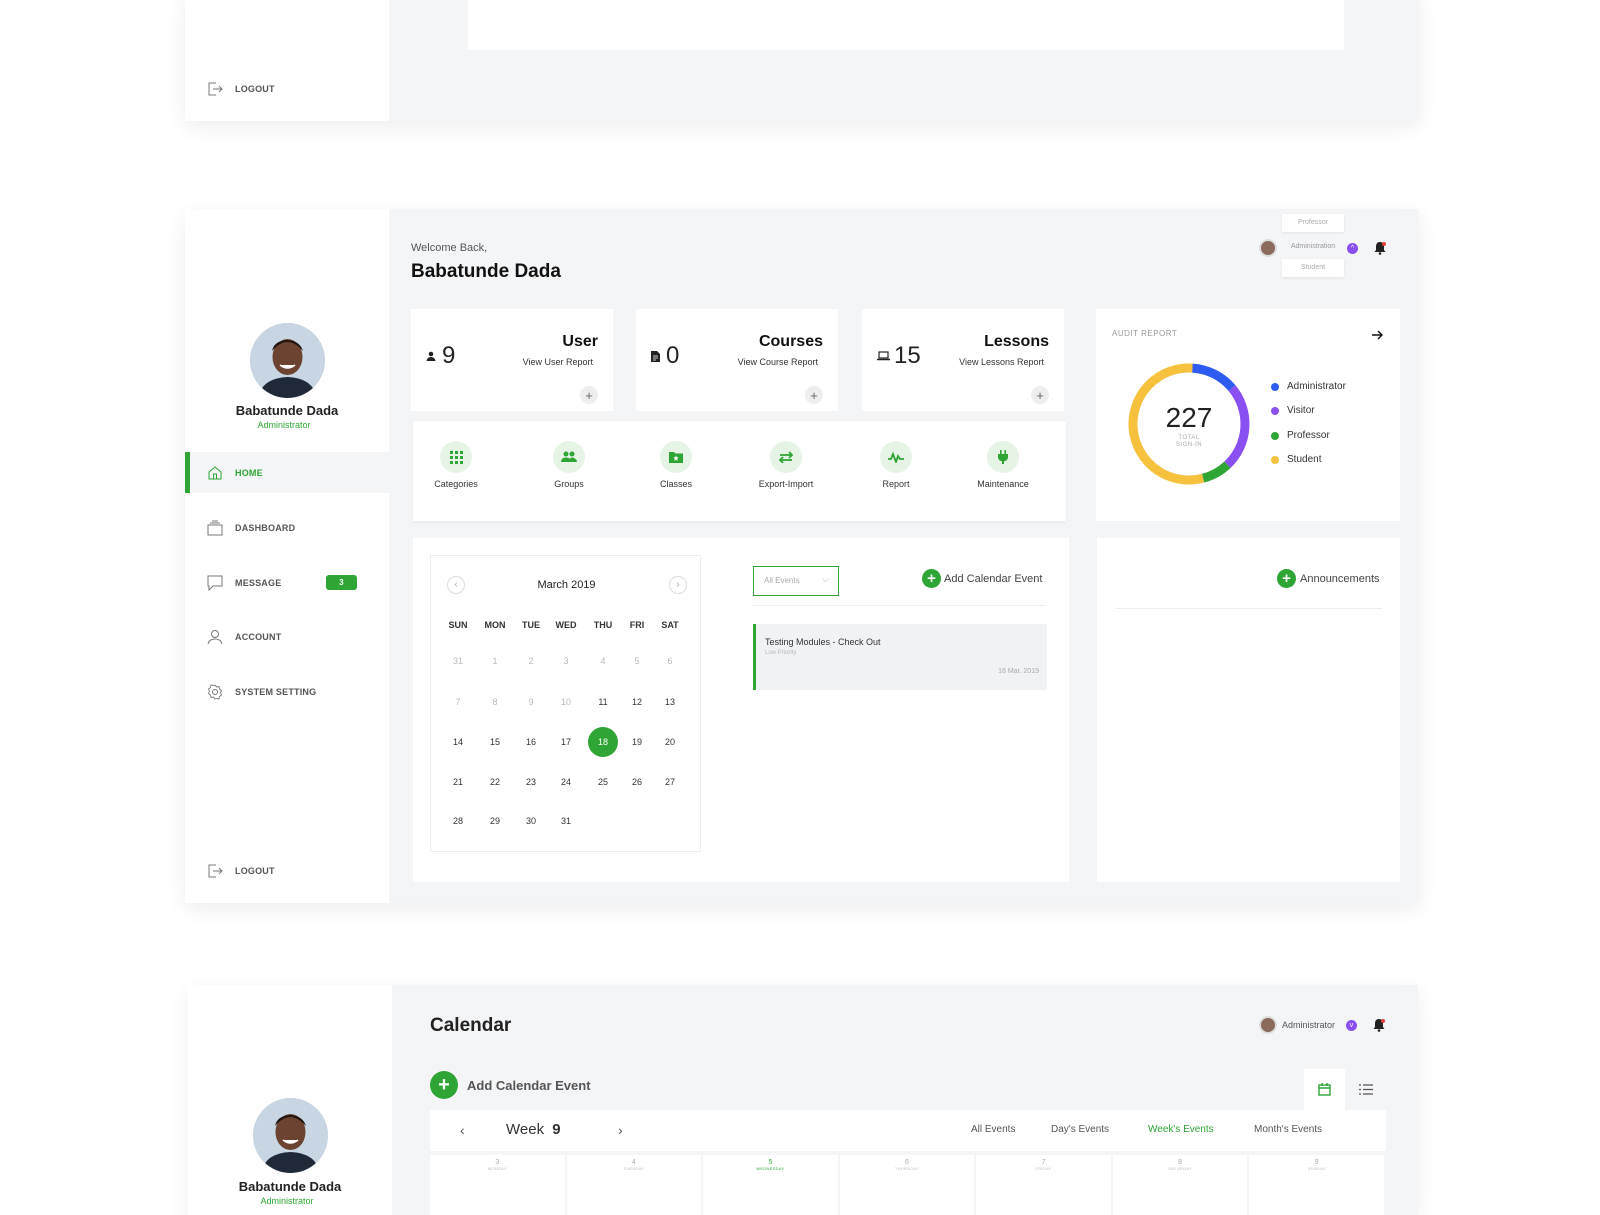 This screenshot has width=1600, height=1215. What do you see at coordinates (1180, 1185) in the screenshot?
I see `week-day-column: 8 SATURDAY` at bounding box center [1180, 1185].